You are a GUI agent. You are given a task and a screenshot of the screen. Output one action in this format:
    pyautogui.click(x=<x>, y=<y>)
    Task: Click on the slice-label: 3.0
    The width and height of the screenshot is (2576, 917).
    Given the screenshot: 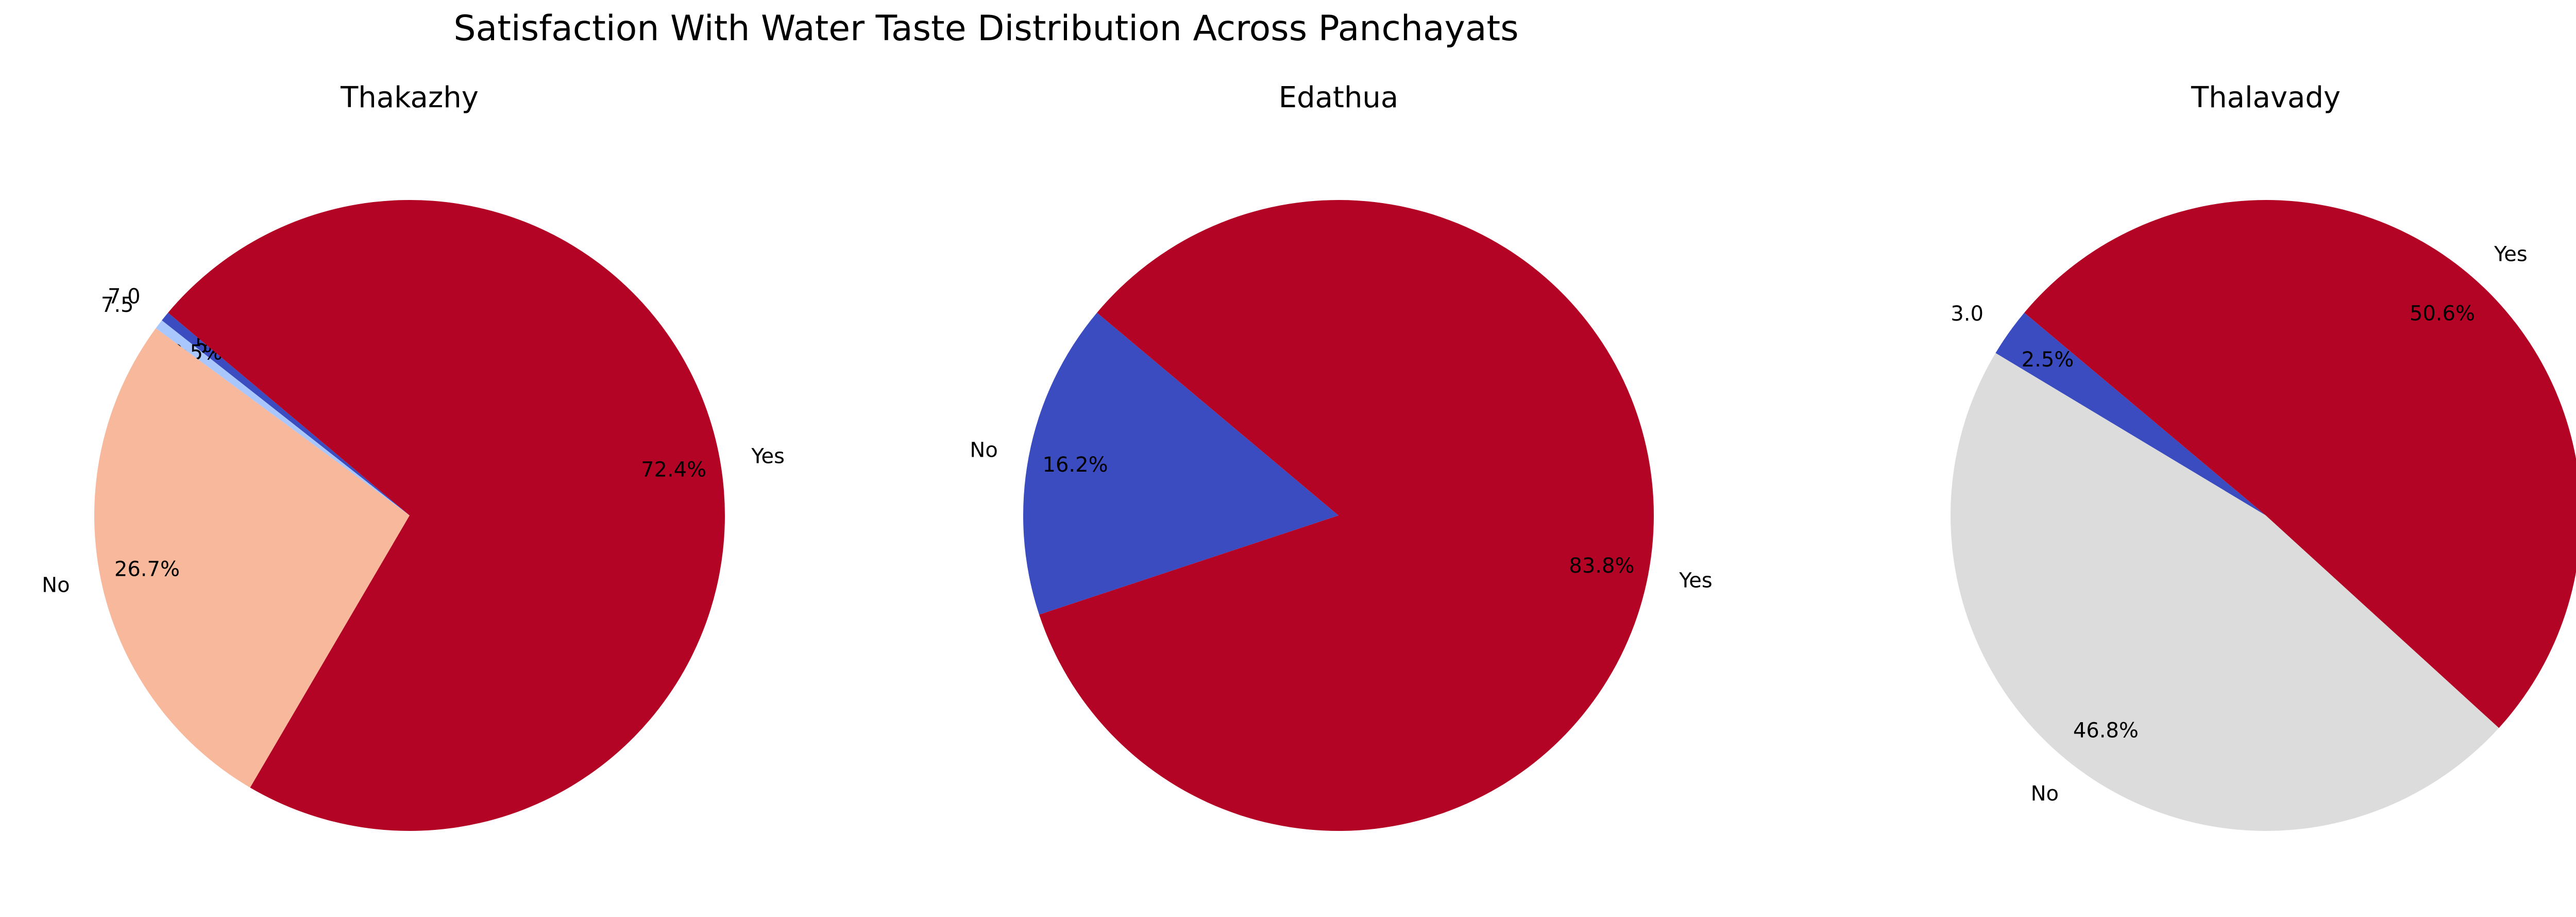 What is the action you would take?
    pyautogui.click(x=1967, y=314)
    